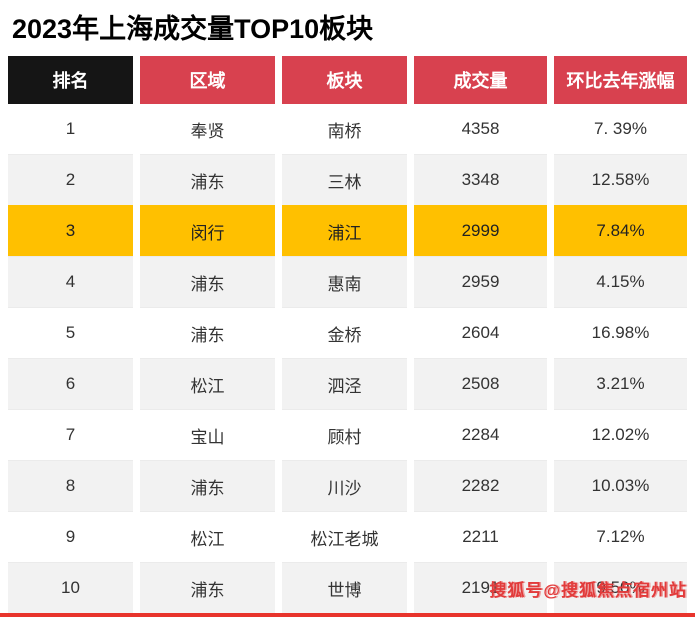 The image size is (695, 617). Describe the element at coordinates (344, 80) in the screenshot. I see `header-area: 板块` at that location.